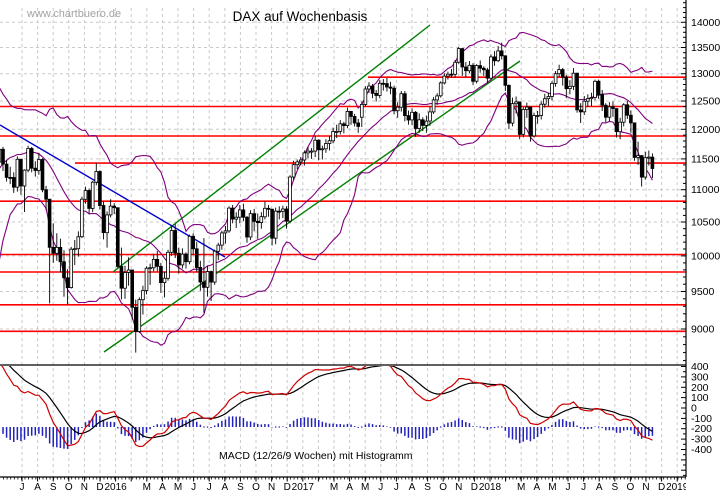 This screenshot has width=723, height=496. Describe the element at coordinates (700, 388) in the screenshot. I see `macd-tick-label: 200` at that location.